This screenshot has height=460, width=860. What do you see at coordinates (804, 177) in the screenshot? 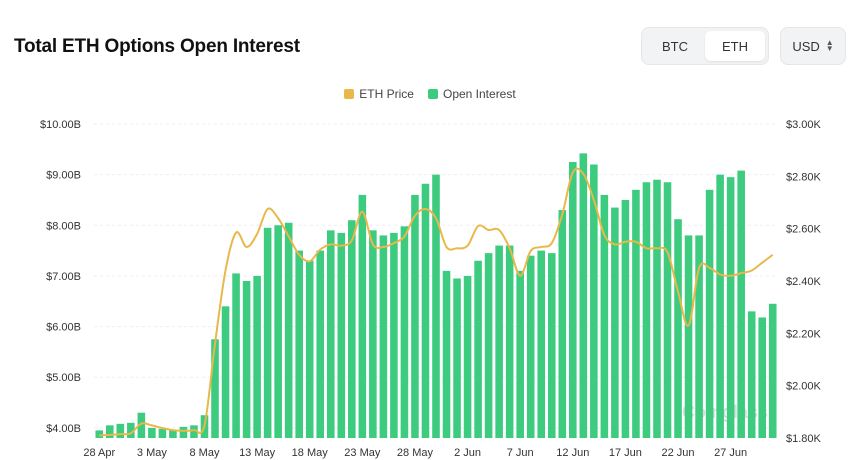
I see `y-right-tick-label: $2.80K` at bounding box center [804, 177].